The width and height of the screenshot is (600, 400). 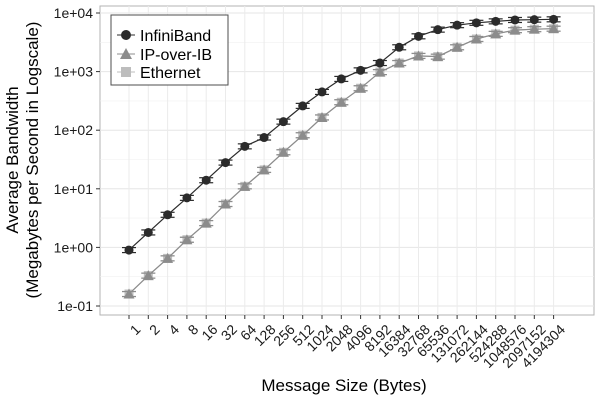 I want to click on y-axis-title-line2: (Megabytes per Second in Logscale), so click(x=32, y=160).